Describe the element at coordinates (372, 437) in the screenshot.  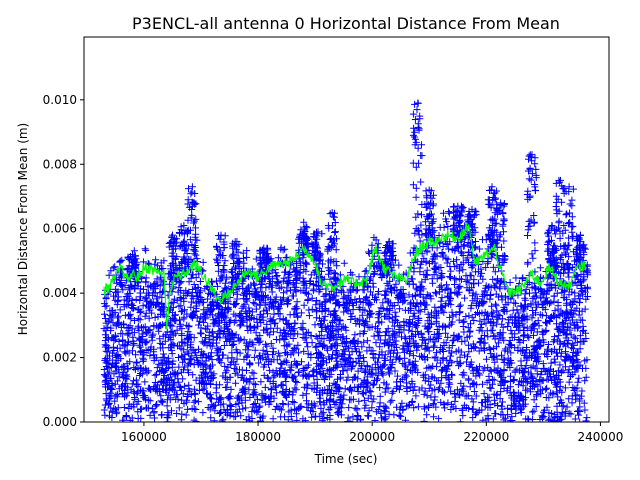
I see `x-tick-label: 200000` at that location.